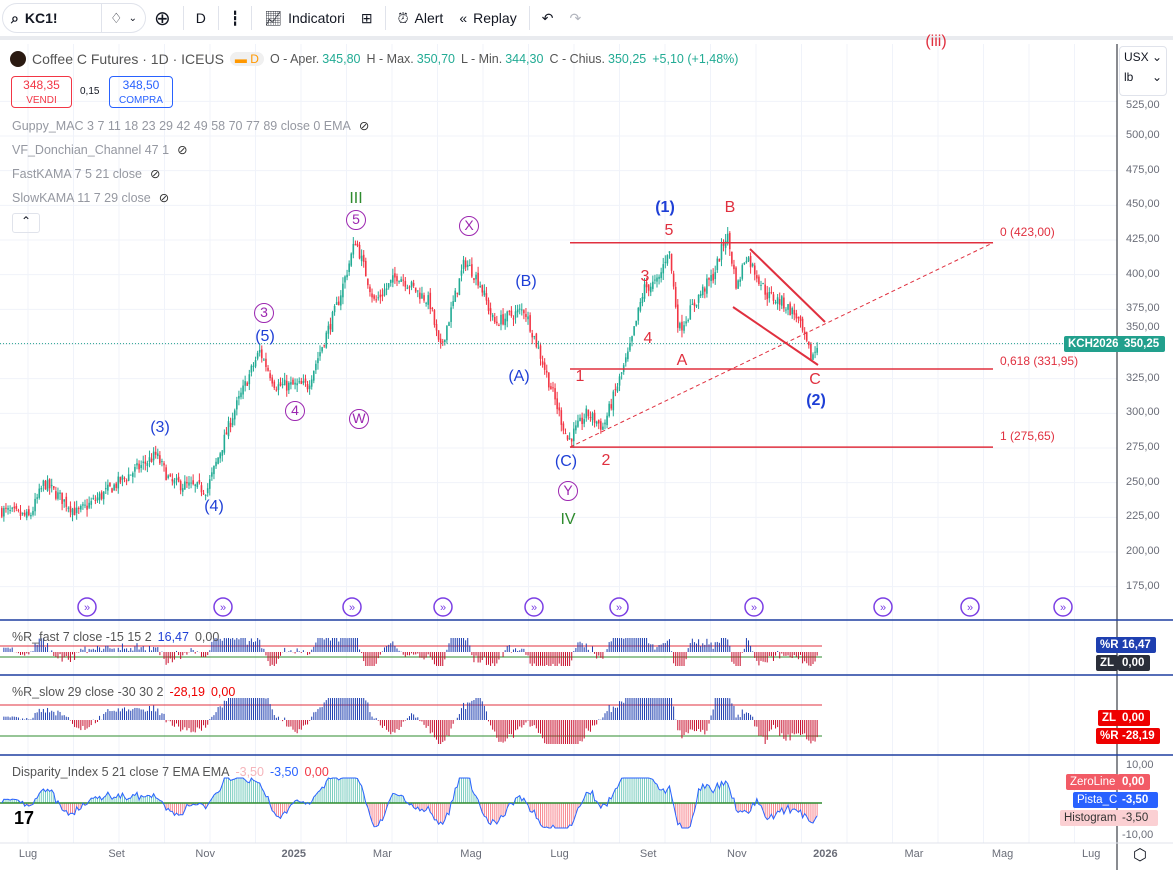 The image size is (1173, 870). I want to click on disparity-line, so click(409, 803).